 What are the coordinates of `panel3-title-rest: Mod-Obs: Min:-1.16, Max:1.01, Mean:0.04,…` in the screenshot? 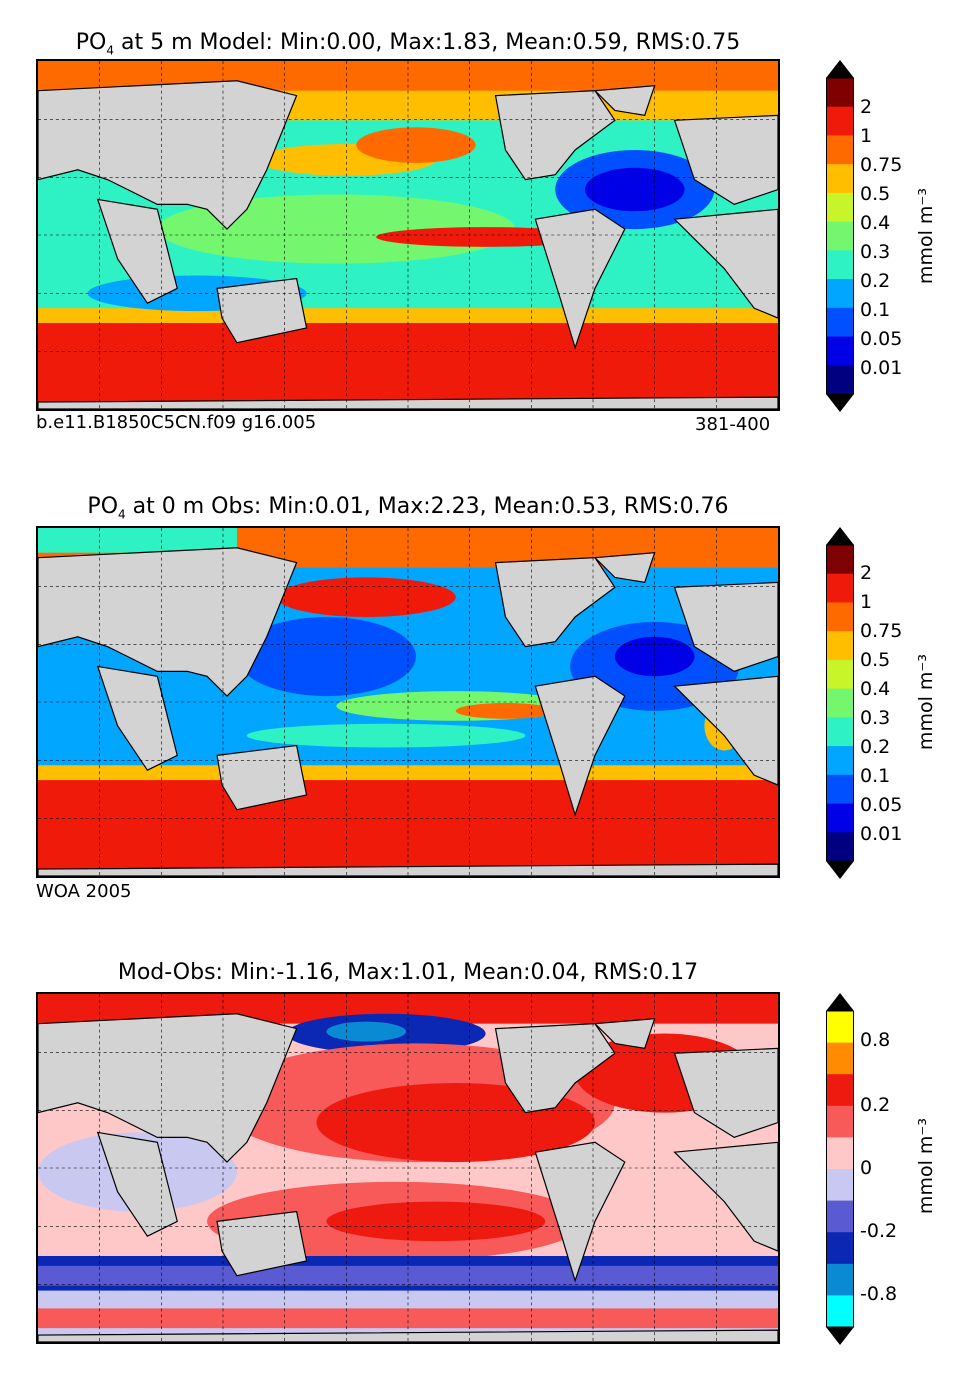 It's located at (408, 972).